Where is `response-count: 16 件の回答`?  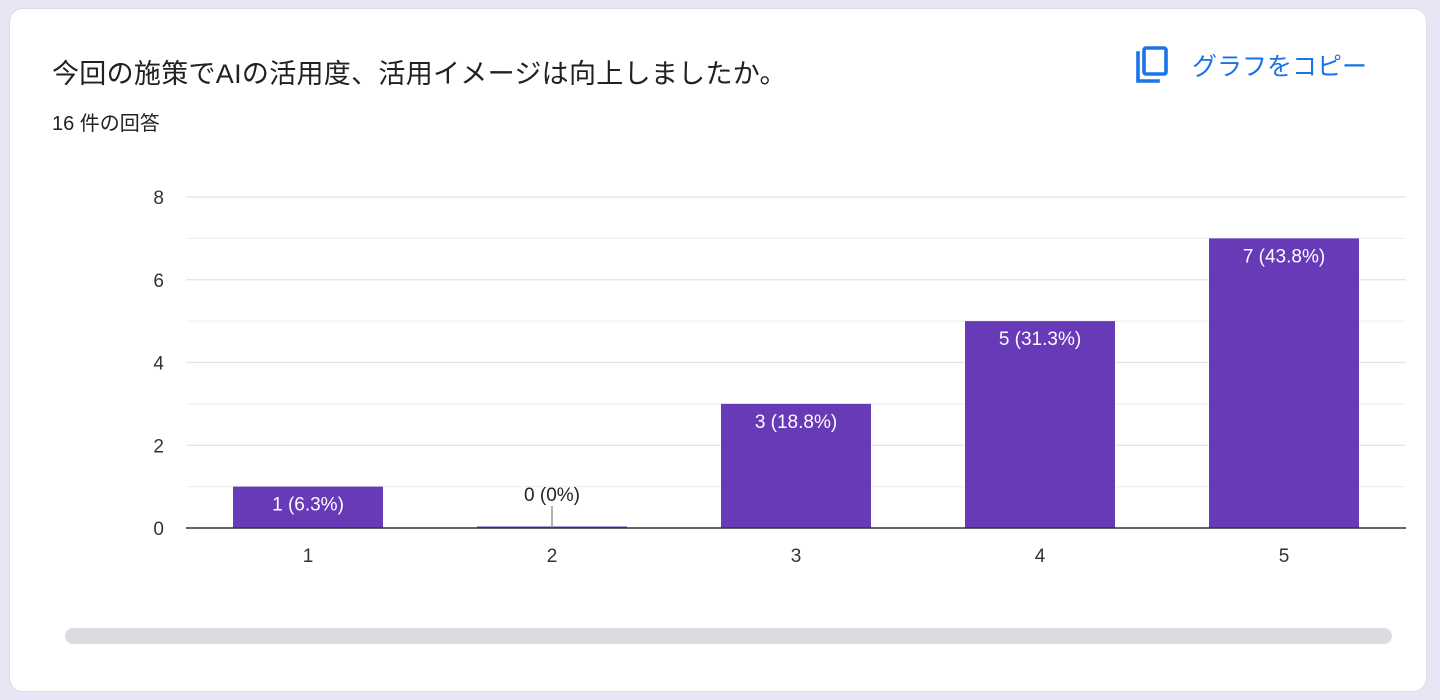
response-count: 16 件の回答 is located at coordinates (106, 124).